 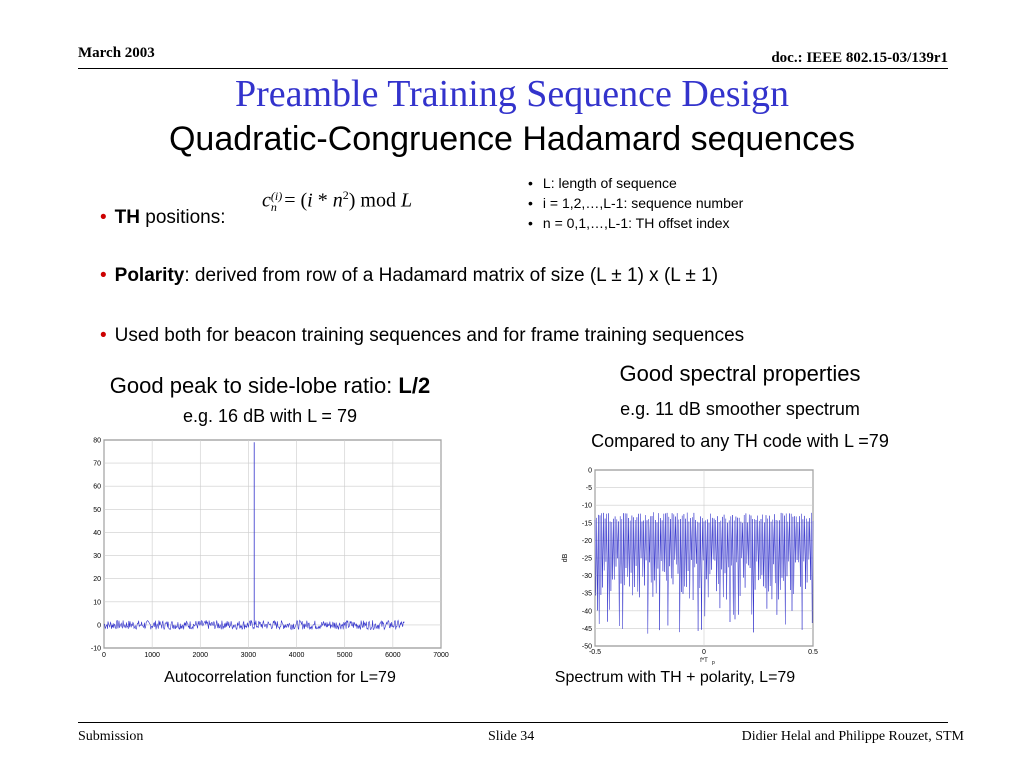 What do you see at coordinates (587, 541) in the screenshot?
I see `y-tick-label: -20` at bounding box center [587, 541].